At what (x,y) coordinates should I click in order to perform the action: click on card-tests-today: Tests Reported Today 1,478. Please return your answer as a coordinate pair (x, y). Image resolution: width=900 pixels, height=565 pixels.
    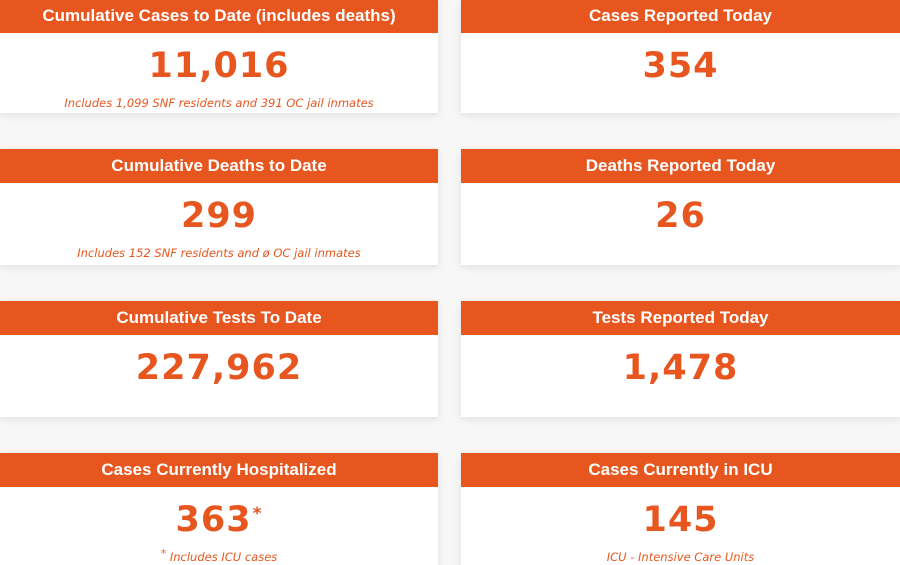
    Looking at the image, I should click on (680, 359).